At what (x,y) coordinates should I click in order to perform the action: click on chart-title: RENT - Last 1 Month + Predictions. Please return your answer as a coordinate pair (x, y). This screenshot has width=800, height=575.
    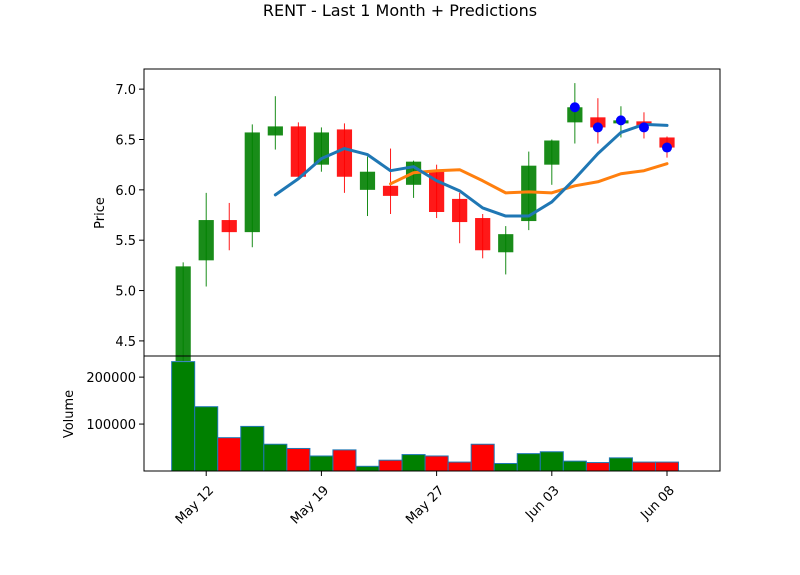
    Looking at the image, I should click on (400, 10).